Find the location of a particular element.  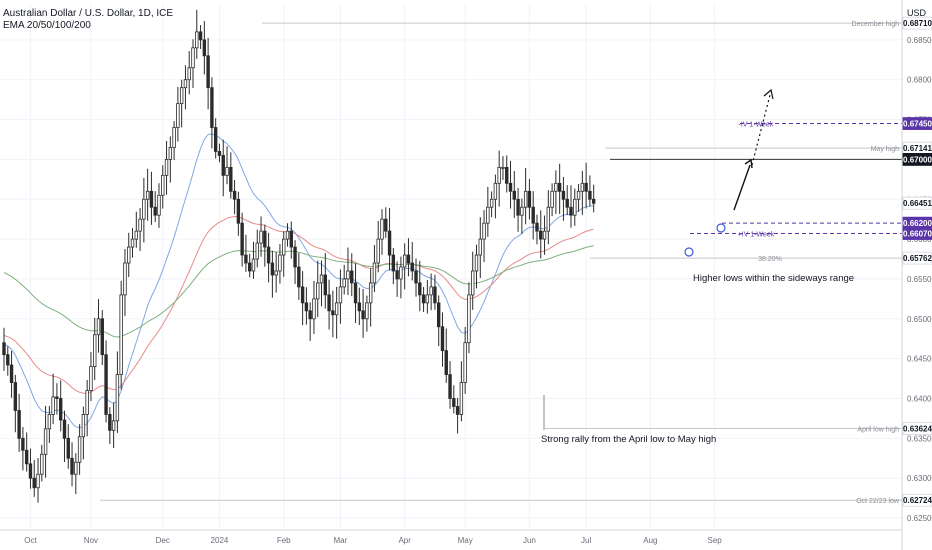

price-badge-label: 0.62724 is located at coordinates (917, 500).